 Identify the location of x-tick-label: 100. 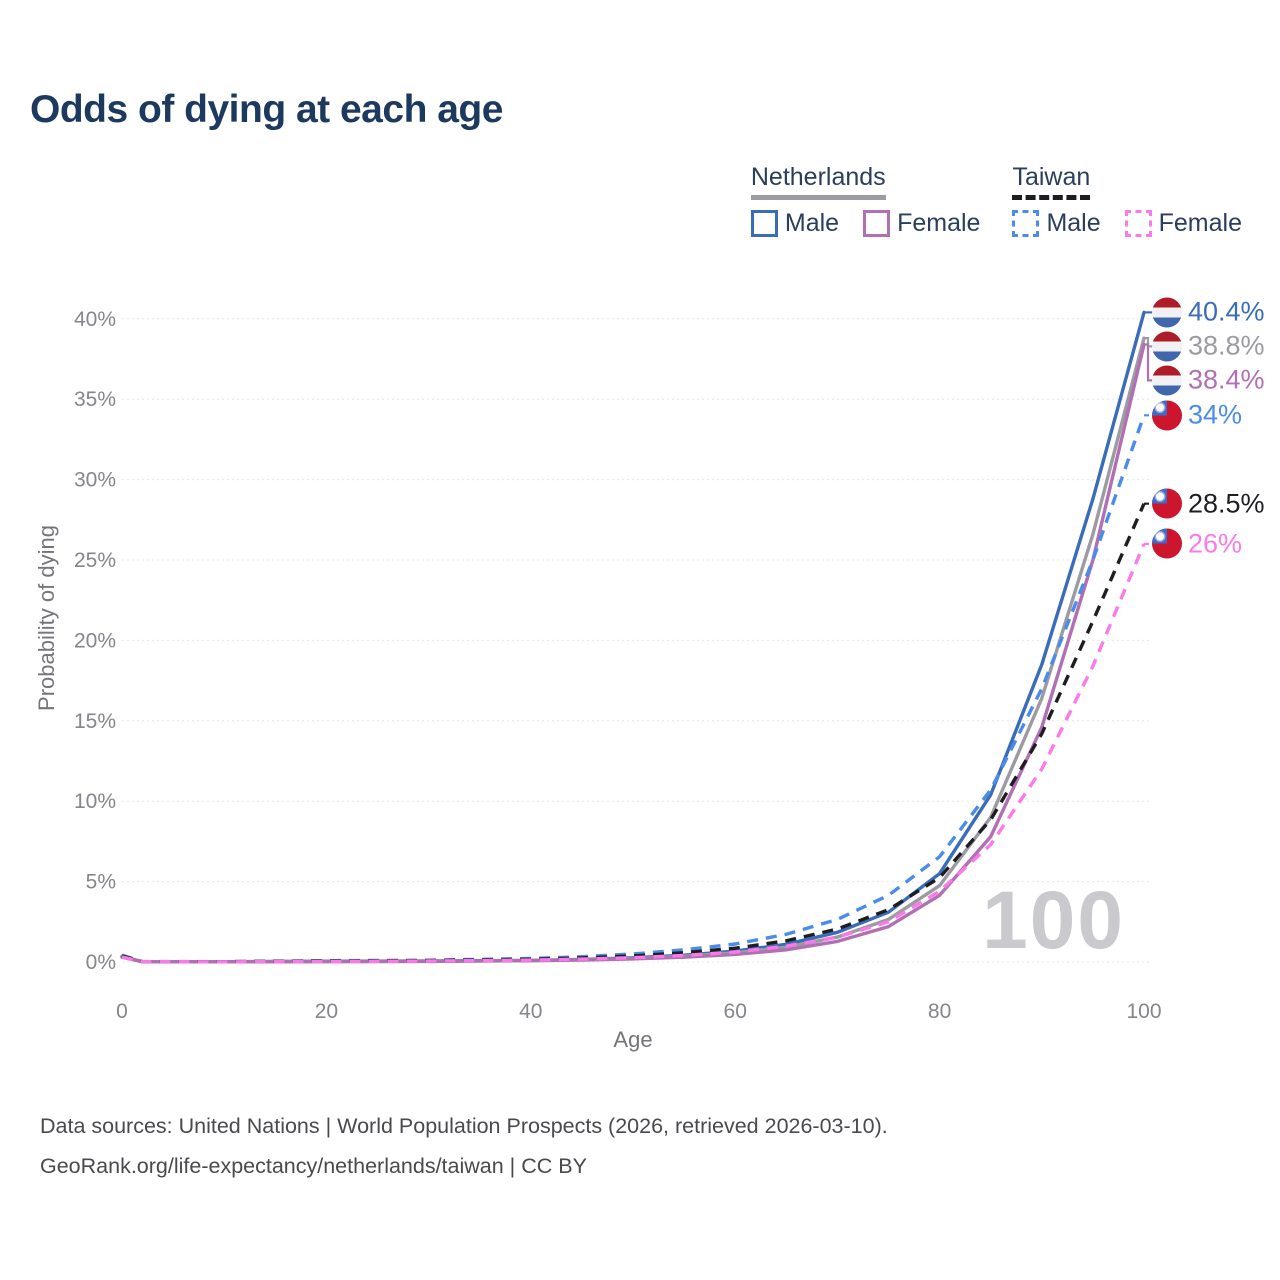
(1143, 1011).